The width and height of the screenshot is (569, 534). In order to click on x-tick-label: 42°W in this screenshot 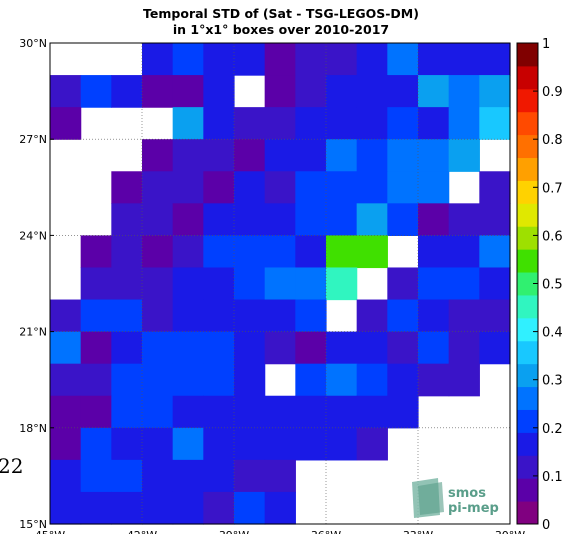, I will do `click(142, 531)`.